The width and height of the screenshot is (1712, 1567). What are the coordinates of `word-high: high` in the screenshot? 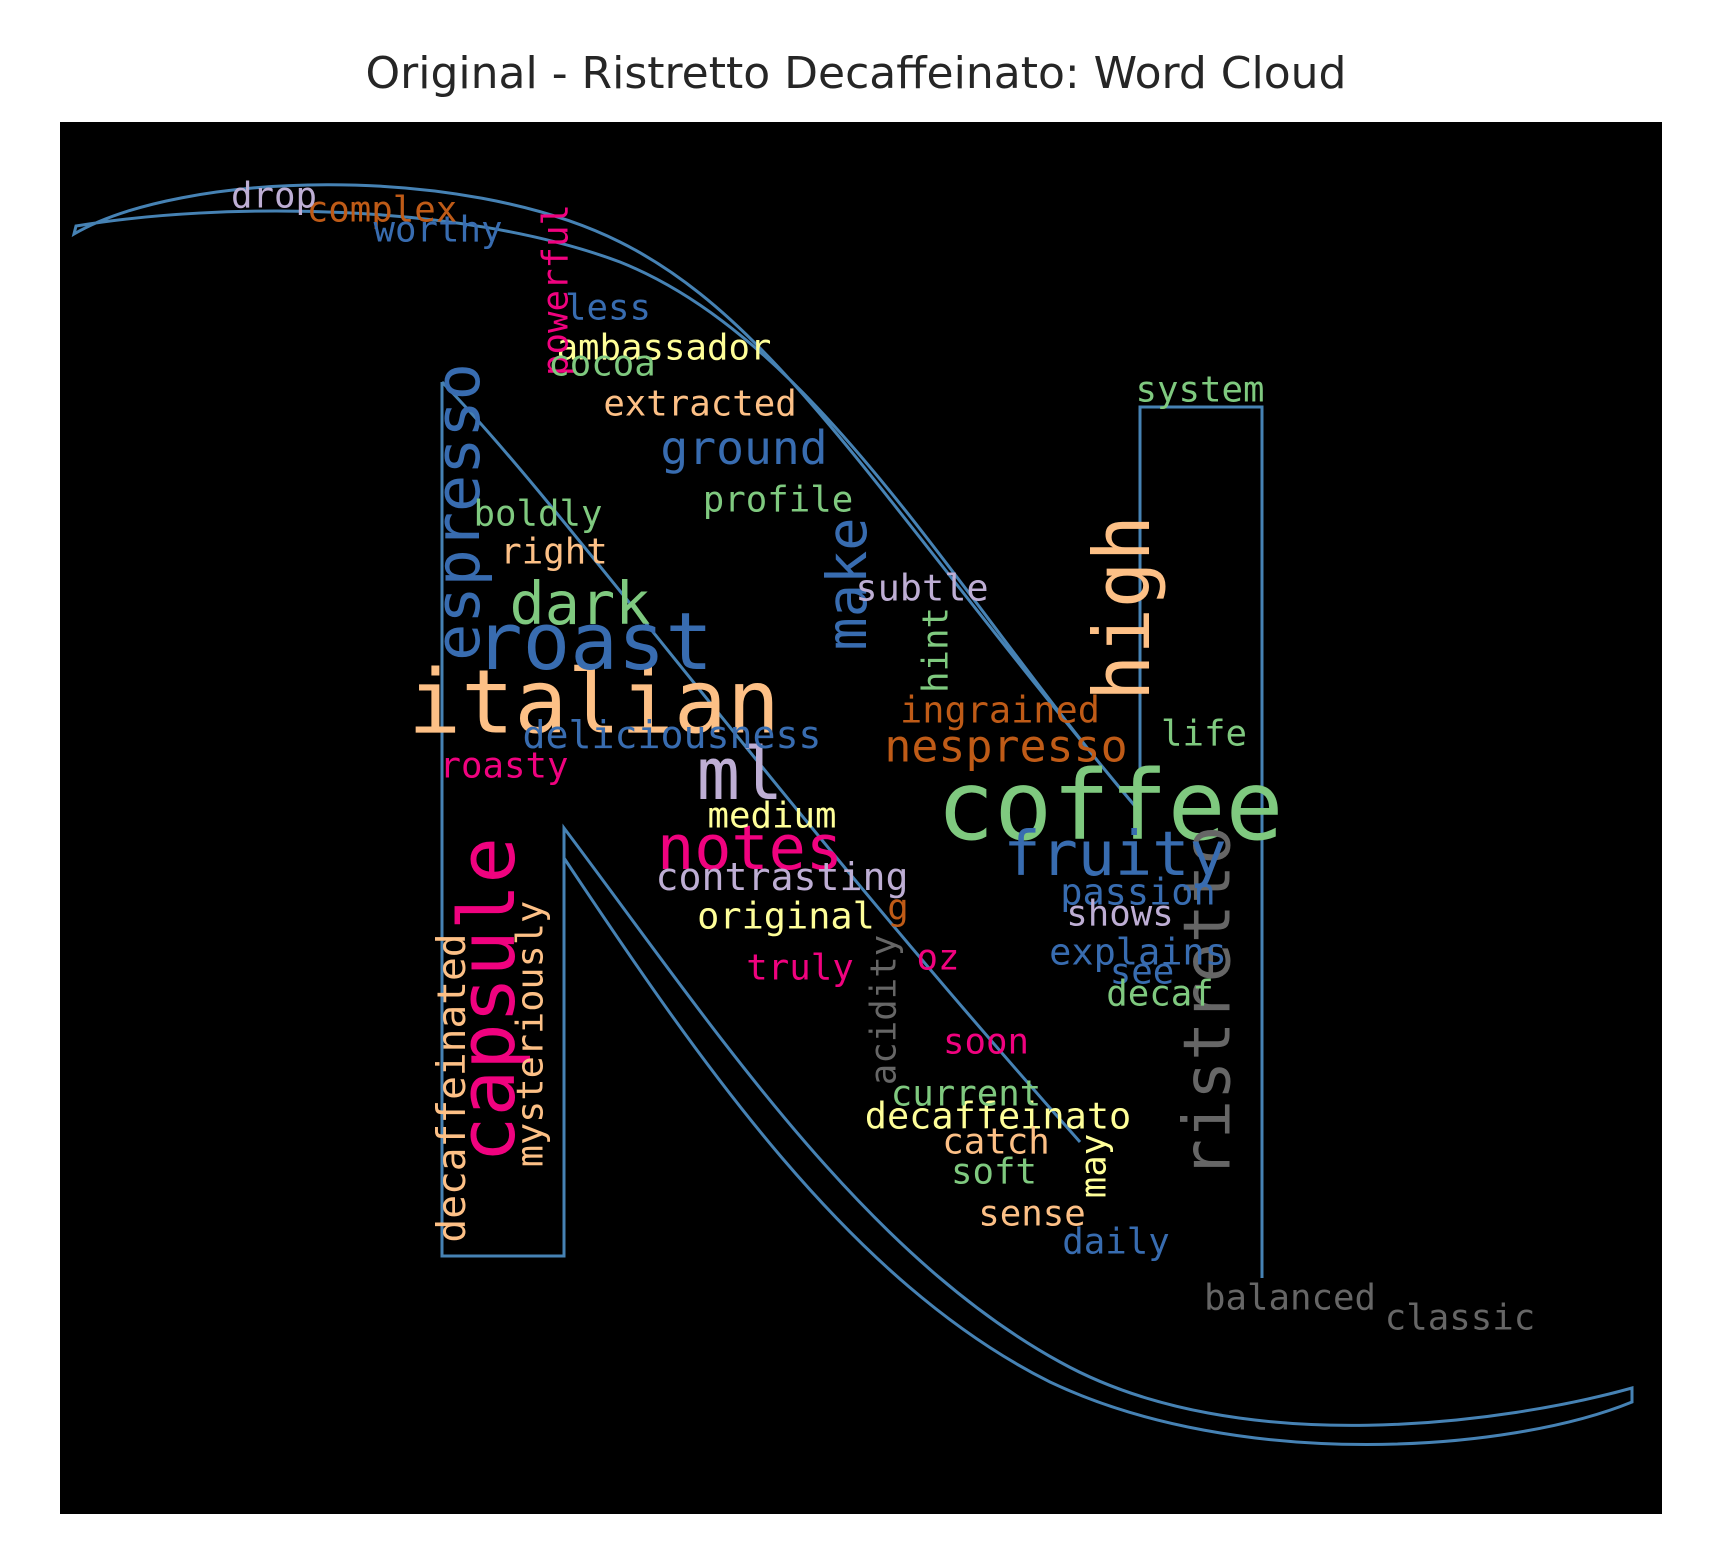 It's located at (1123, 608).